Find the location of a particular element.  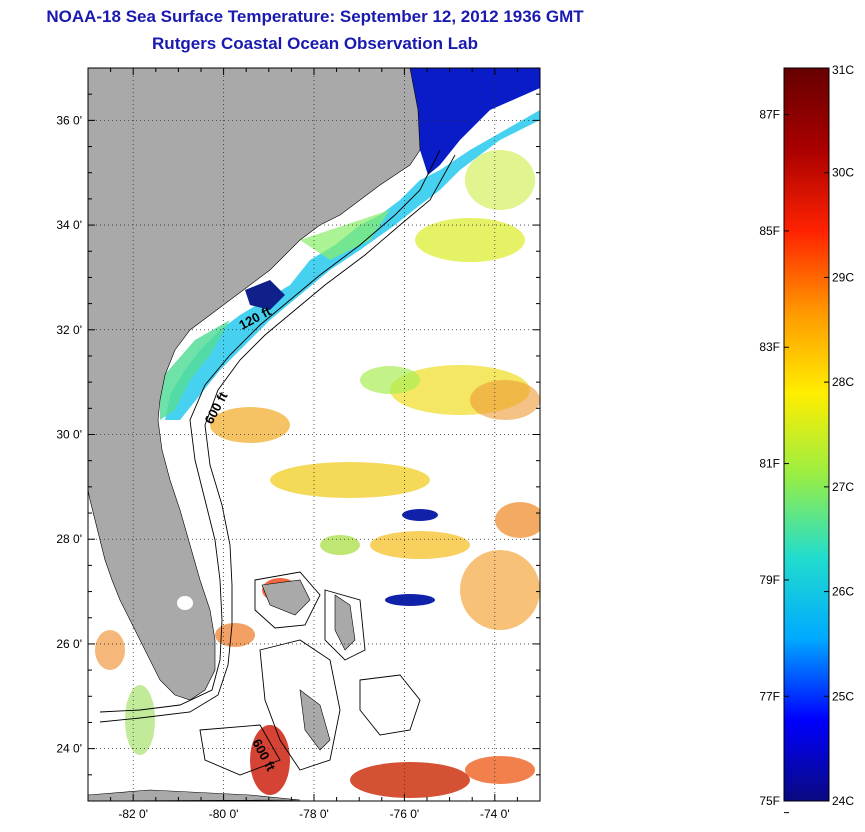

lat-tick-label: 36 0' is located at coordinates (69, 120).